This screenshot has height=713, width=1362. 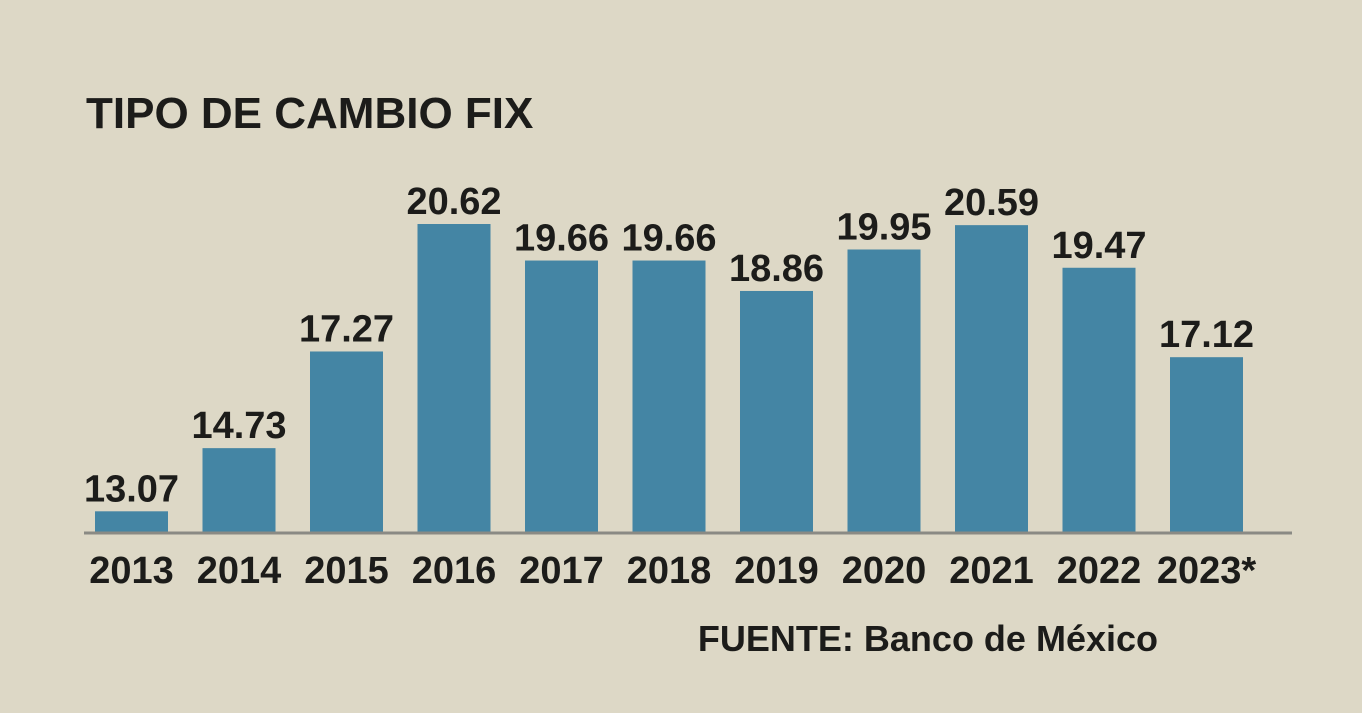 I want to click on x-tick-label-2021: 2021, so click(x=991, y=571).